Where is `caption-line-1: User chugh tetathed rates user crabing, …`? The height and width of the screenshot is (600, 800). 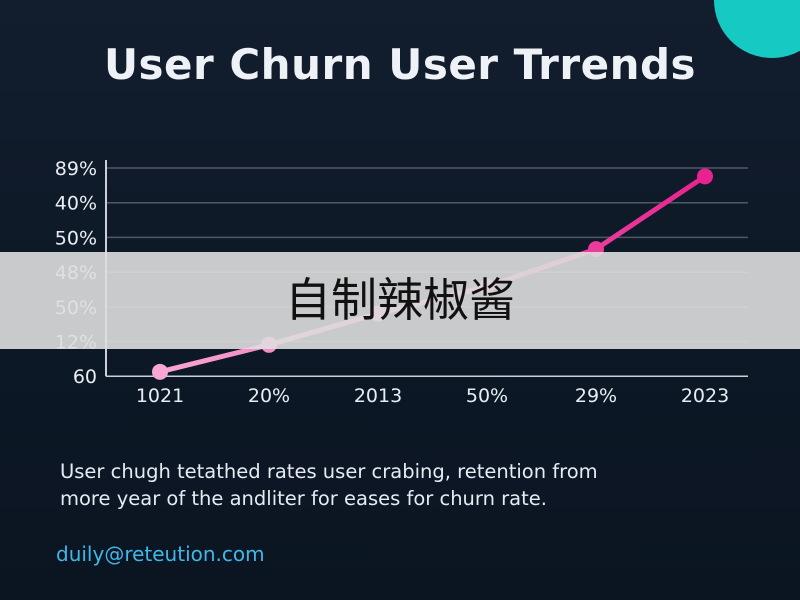 caption-line-1: User chugh tetathed rates user crabing, … is located at coordinates (329, 471).